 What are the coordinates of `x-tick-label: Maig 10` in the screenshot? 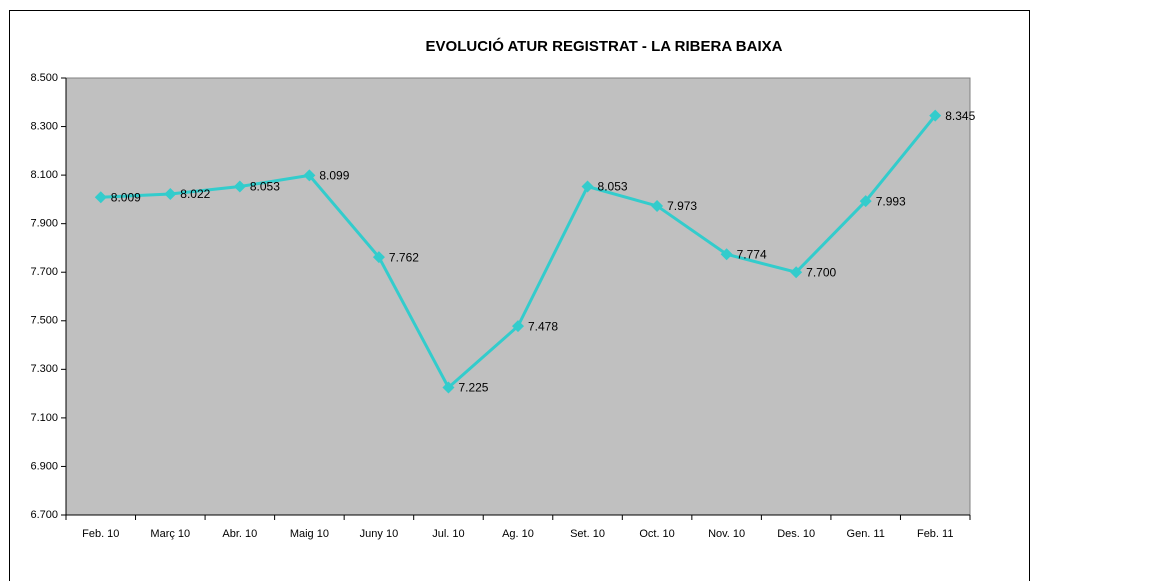 It's located at (309, 534).